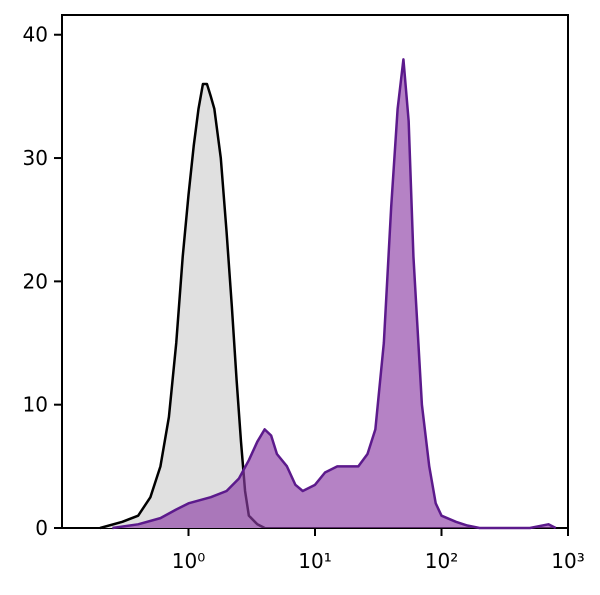  What do you see at coordinates (441, 561) in the screenshot?
I see `x-tick-label: 10²` at bounding box center [441, 561].